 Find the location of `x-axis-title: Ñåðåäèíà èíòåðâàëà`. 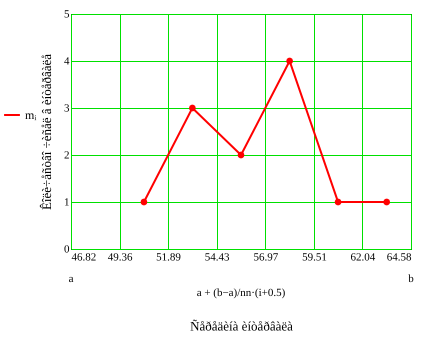

x-axis-title: Ñåðåäèíà èíòåðâàëà is located at coordinates (242, 326).